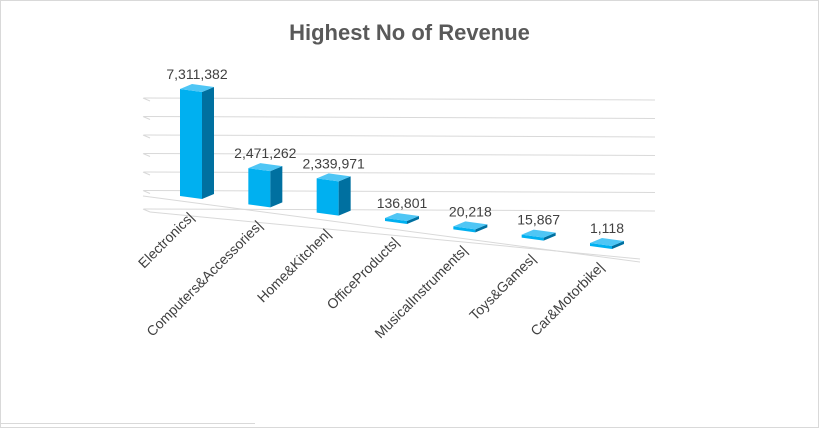 This screenshot has width=819, height=429. What do you see at coordinates (362, 273) in the screenshot?
I see `category-label: OfficeProducts|` at bounding box center [362, 273].